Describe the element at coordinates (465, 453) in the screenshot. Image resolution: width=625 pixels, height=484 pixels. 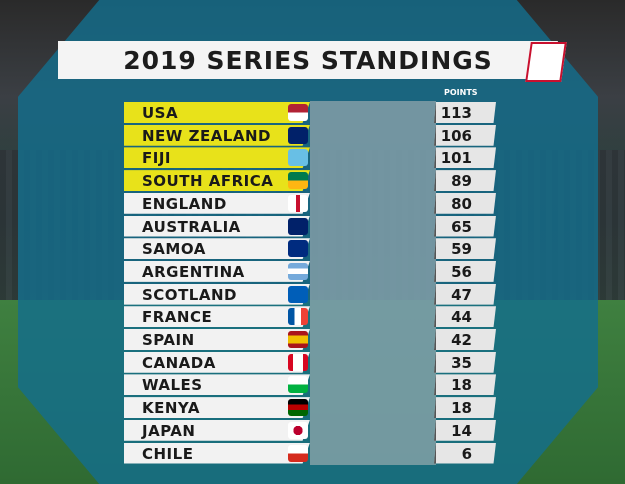
I see `team-points: 6` at that location.